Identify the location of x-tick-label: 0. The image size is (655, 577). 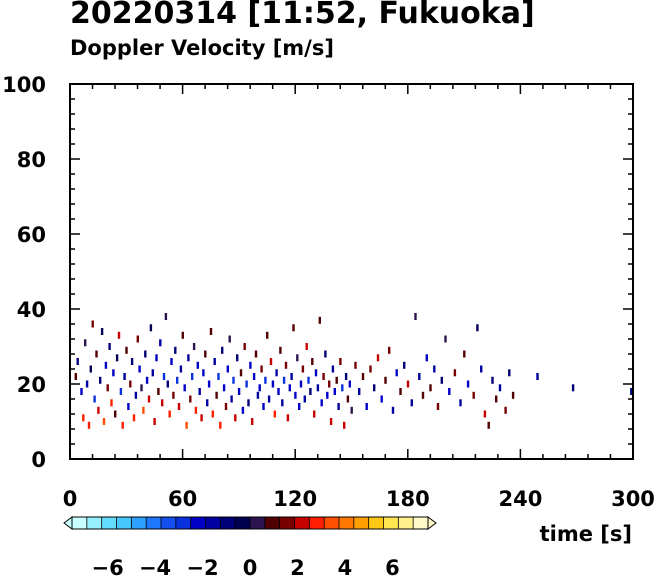
(70, 499).